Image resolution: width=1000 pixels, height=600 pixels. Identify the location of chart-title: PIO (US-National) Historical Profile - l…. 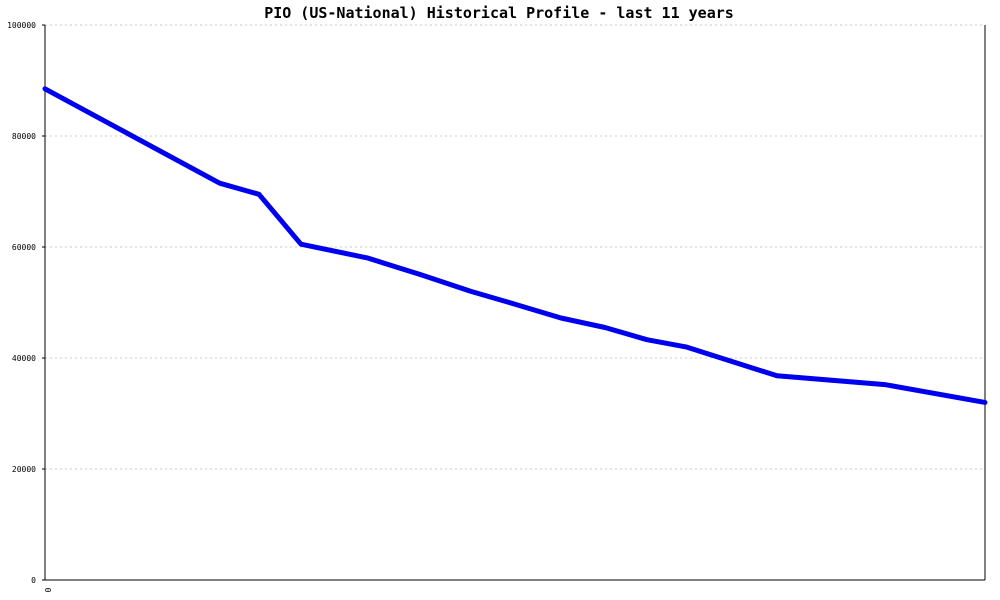
(499, 13).